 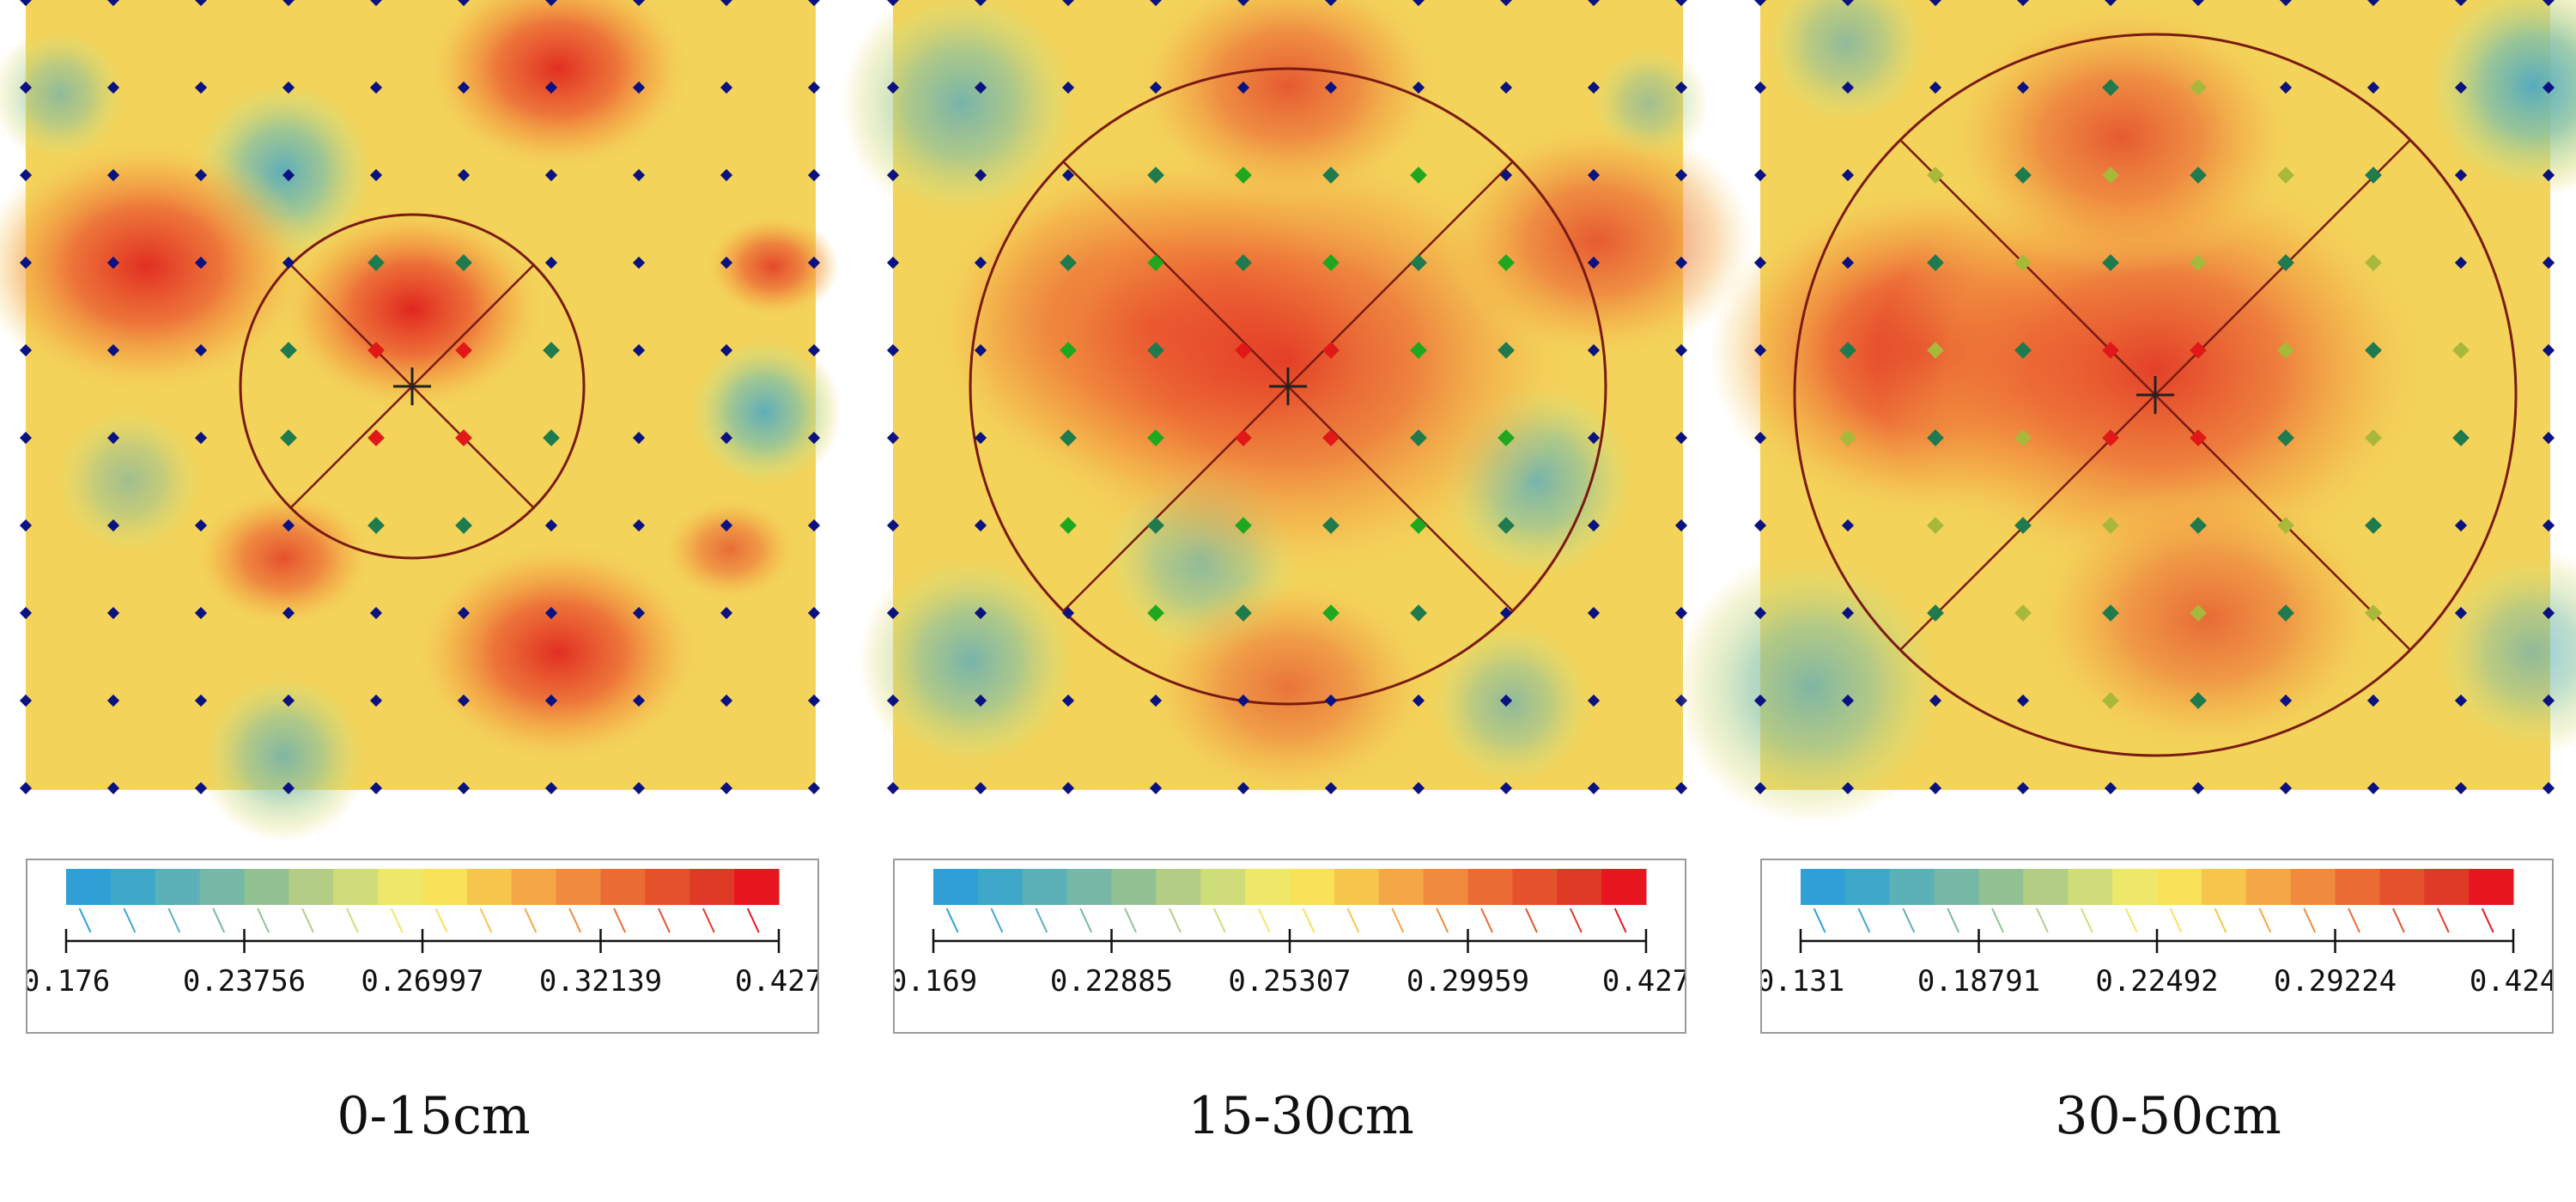 I want to click on legend-tick-label: 0.18791, so click(x=1978, y=981).